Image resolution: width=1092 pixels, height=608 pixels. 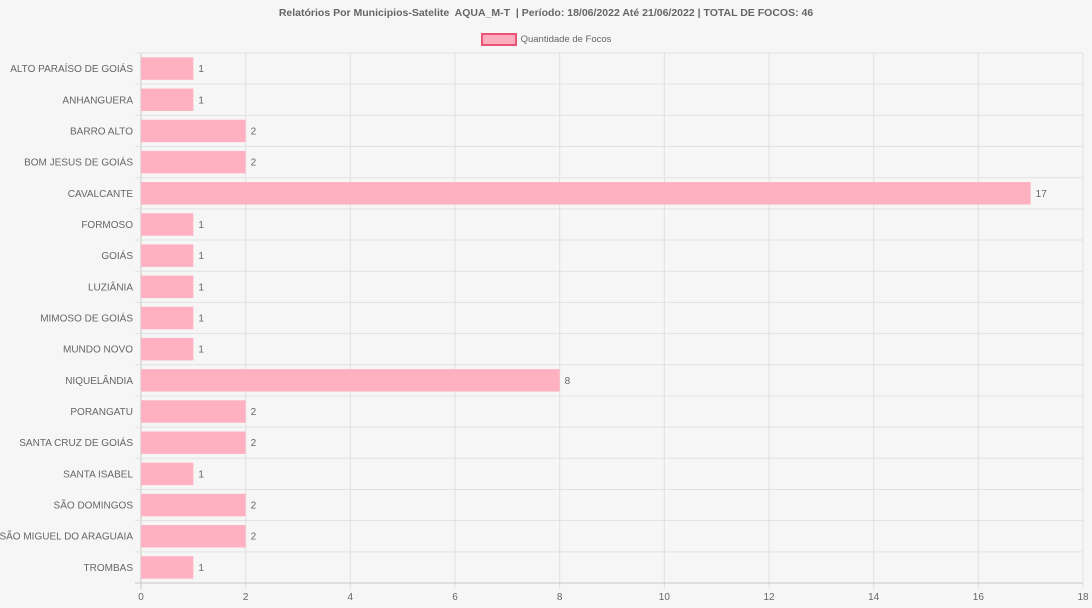 I want to click on y-category-label: CAVALCANTE, so click(x=101, y=194).